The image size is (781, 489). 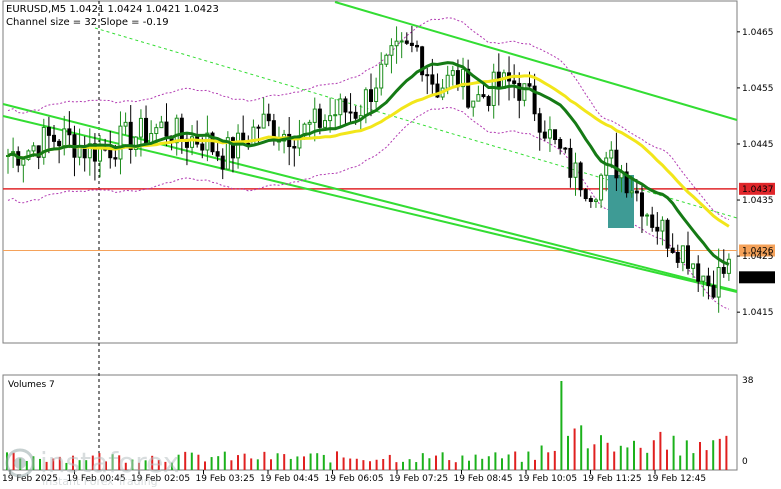 I want to click on time-tick-label: 19 Feb 2025, so click(x=30, y=479).